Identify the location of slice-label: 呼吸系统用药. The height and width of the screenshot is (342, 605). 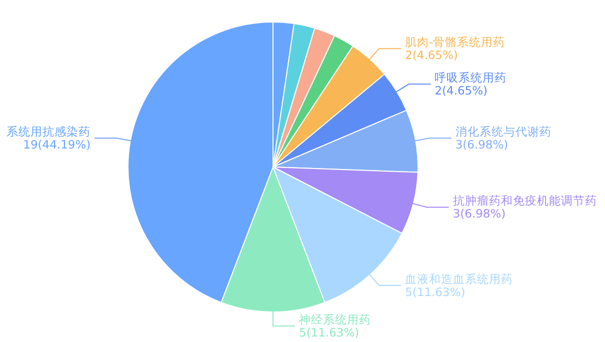
(470, 77).